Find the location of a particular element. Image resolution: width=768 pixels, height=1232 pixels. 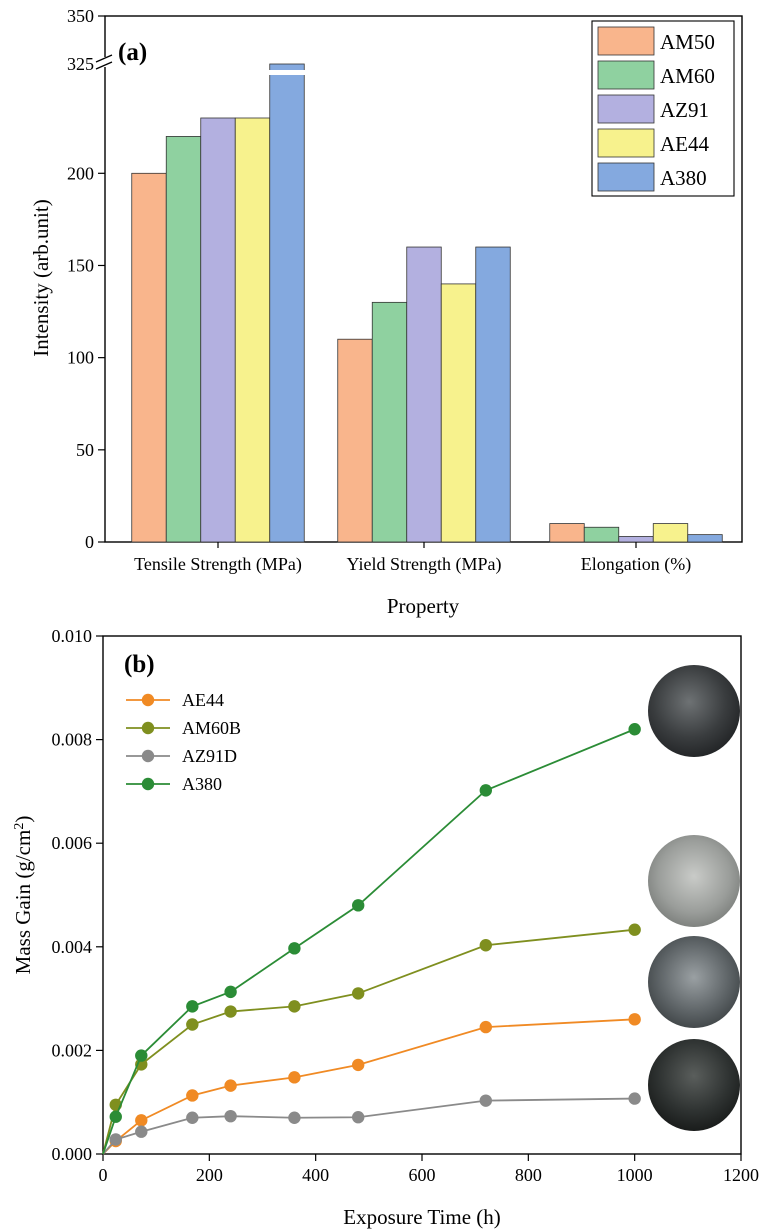

bar-ae44-yield-strength-mpa is located at coordinates (458, 413).